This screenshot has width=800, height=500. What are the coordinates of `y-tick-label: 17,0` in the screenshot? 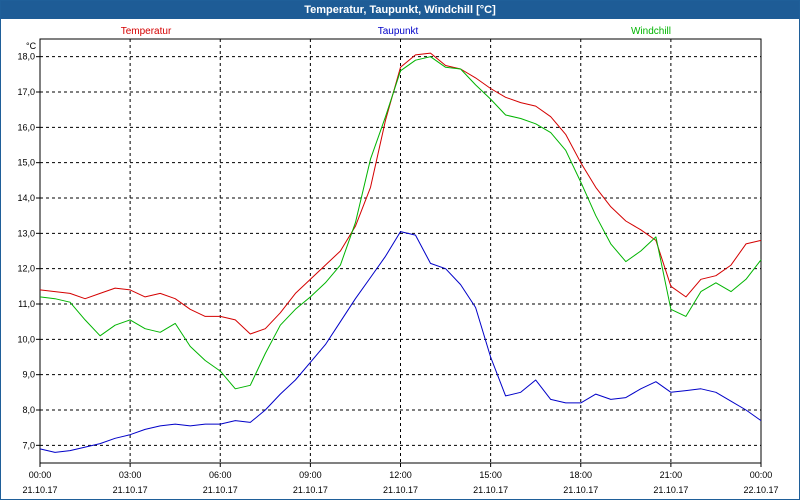 It's located at (26, 92).